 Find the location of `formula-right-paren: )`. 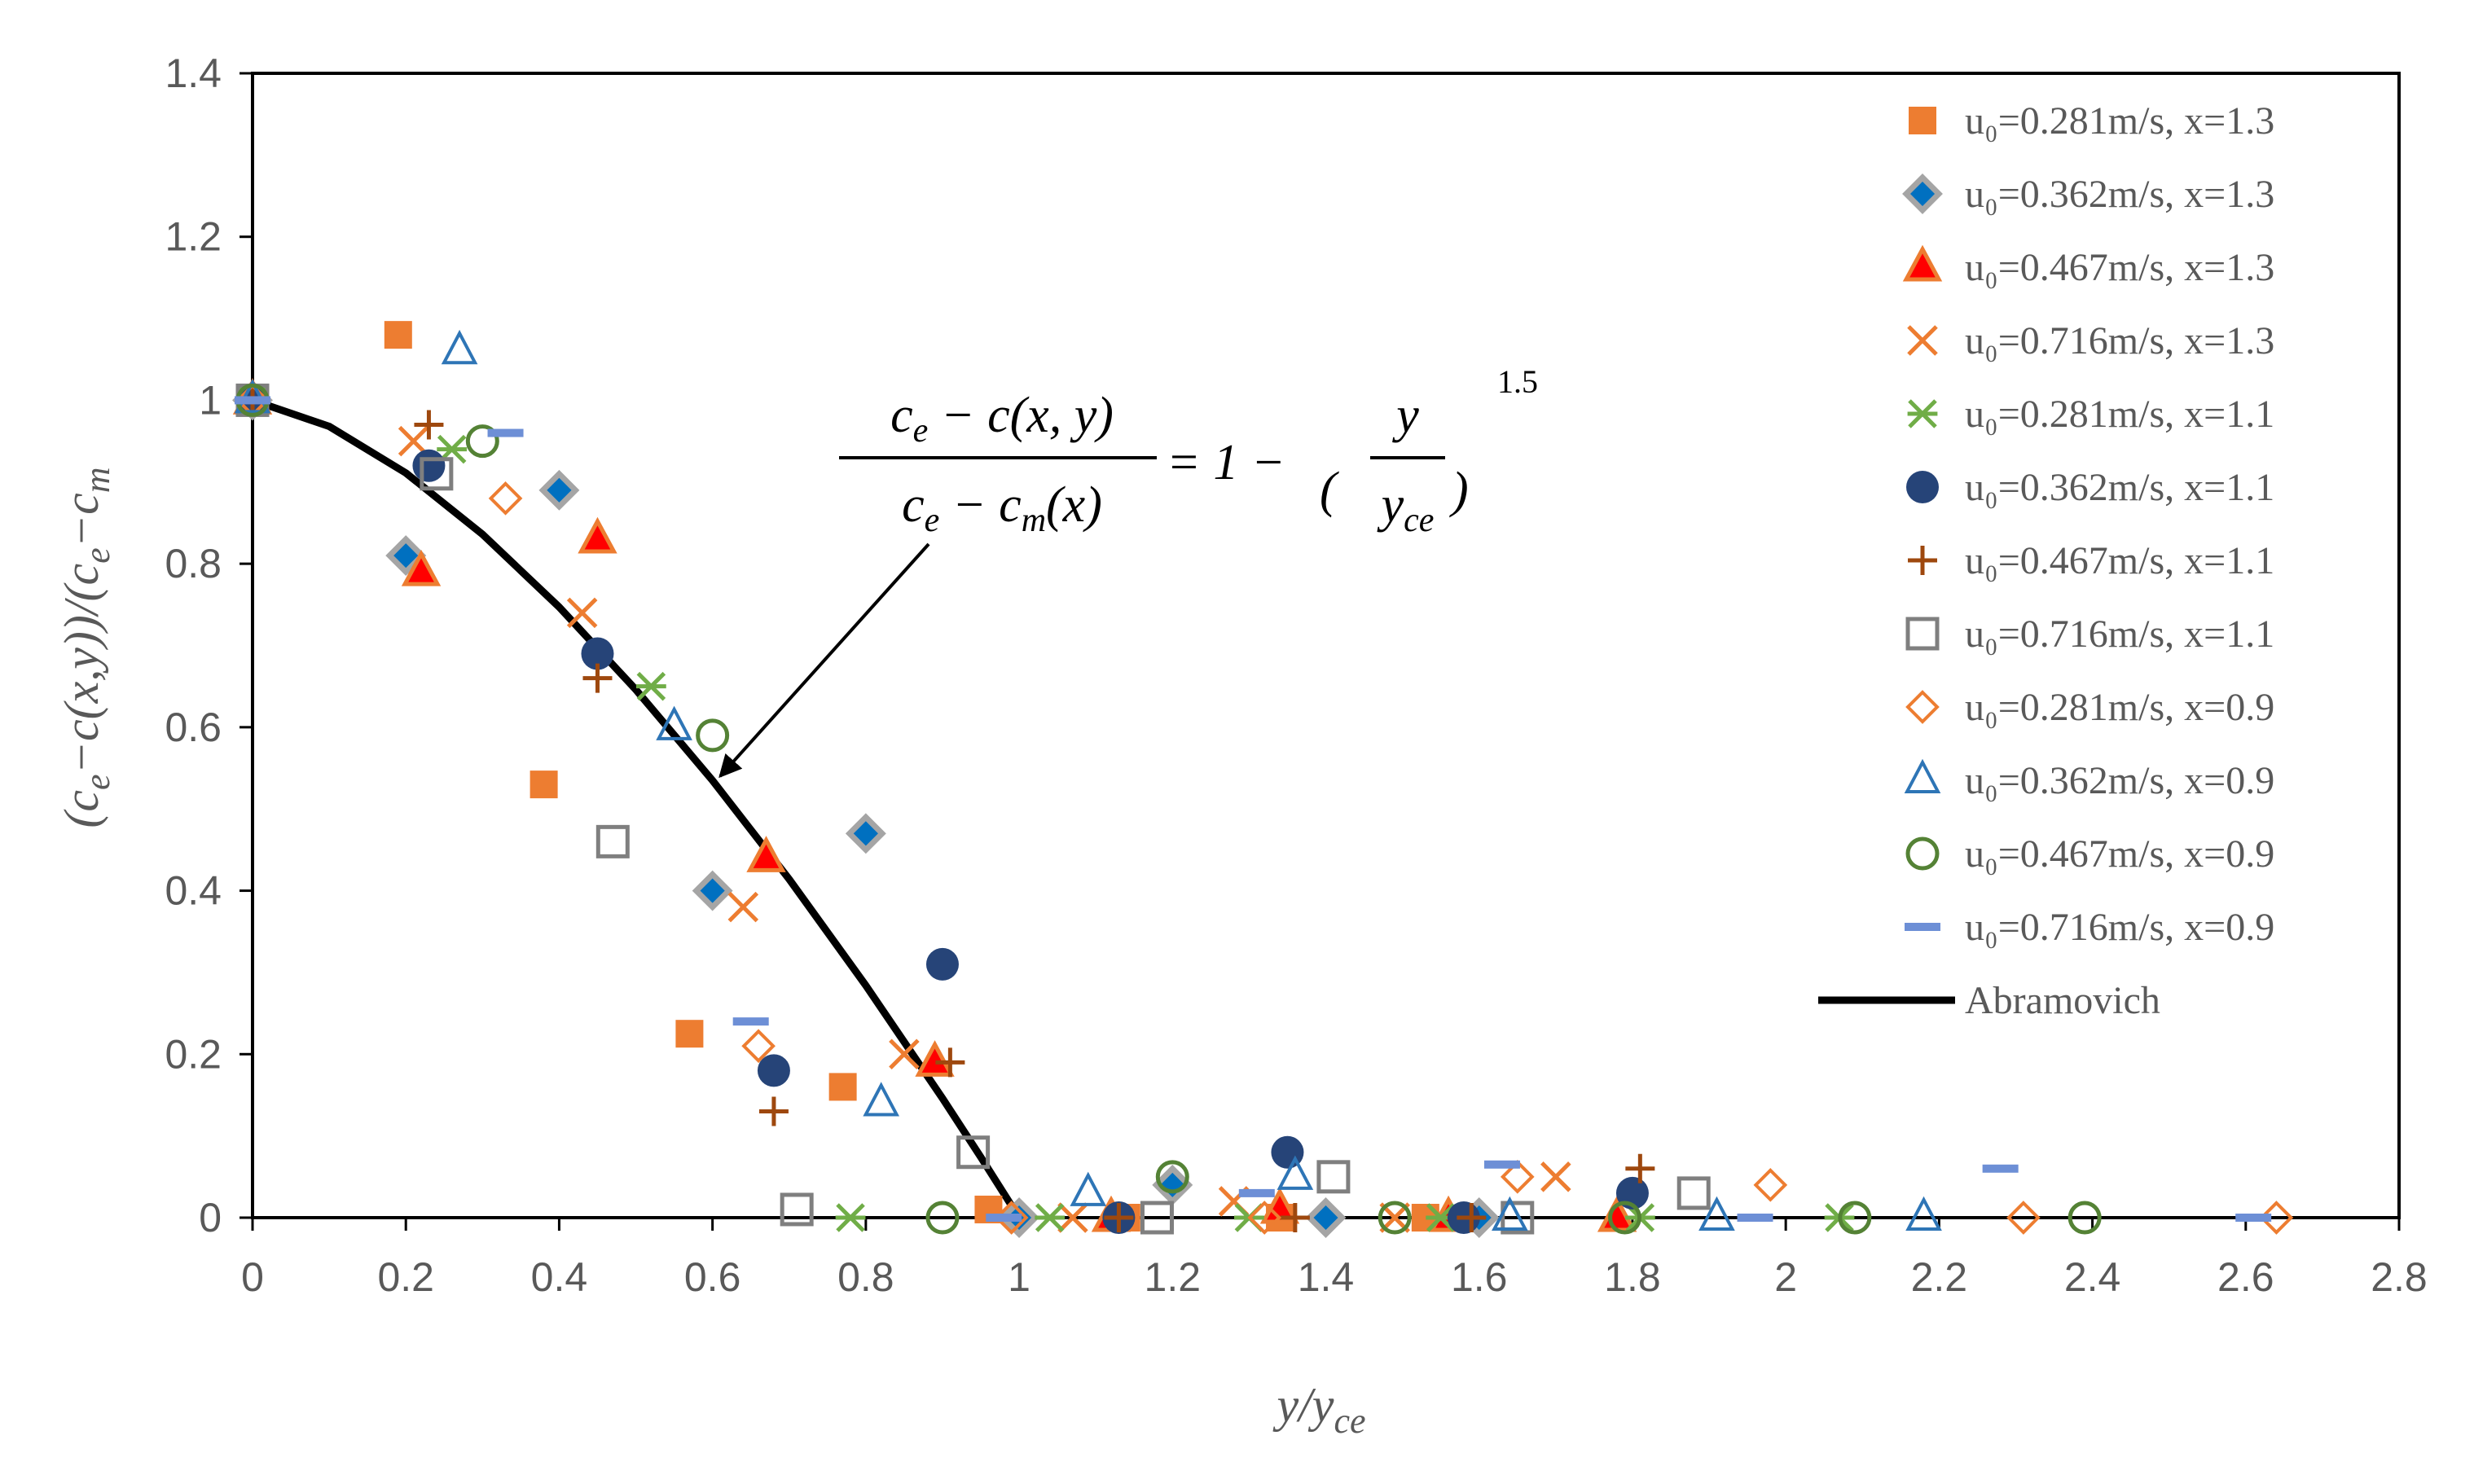

formula-right-paren: ) is located at coordinates (1459, 490).